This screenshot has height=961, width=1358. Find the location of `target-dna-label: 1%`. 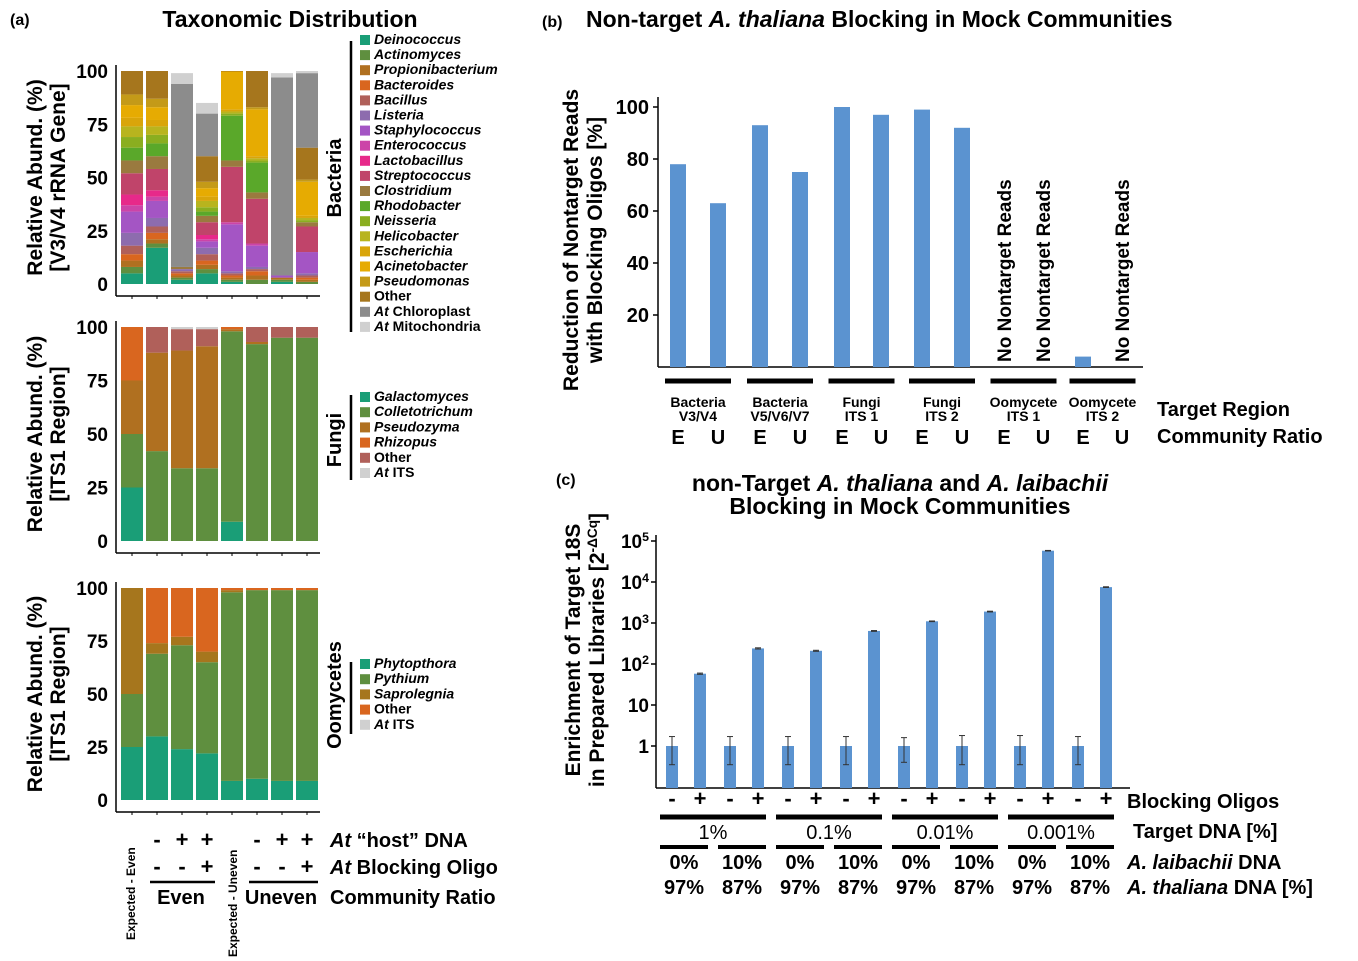

target-dna-label: 1% is located at coordinates (713, 833).